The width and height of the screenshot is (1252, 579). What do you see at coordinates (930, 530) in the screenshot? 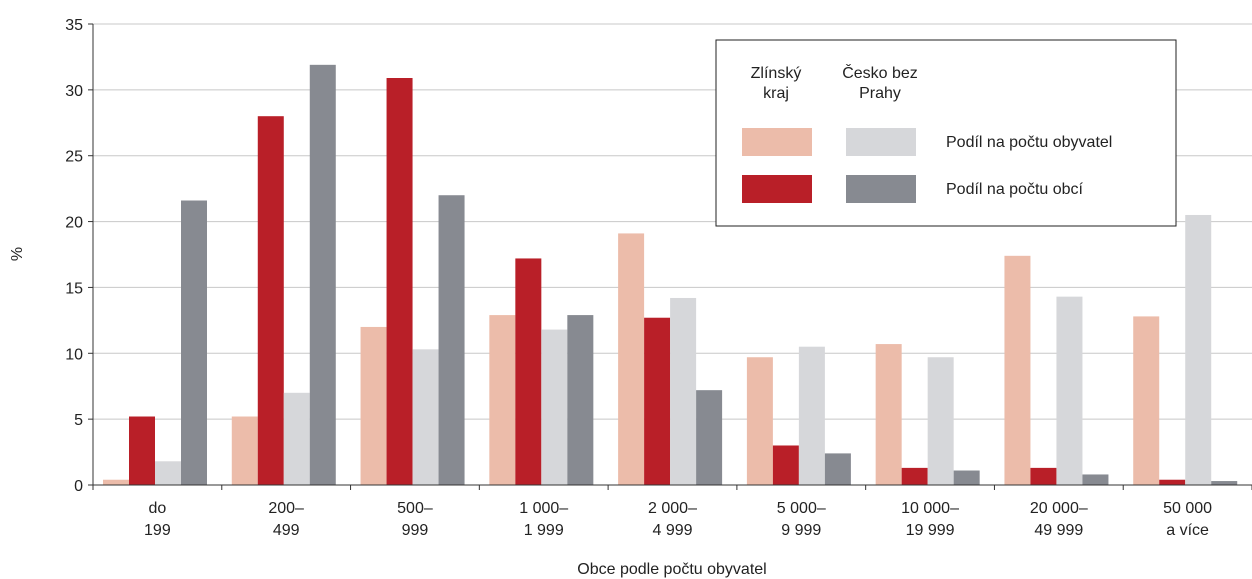
I see `x-tick-label: 19 999` at bounding box center [930, 530].